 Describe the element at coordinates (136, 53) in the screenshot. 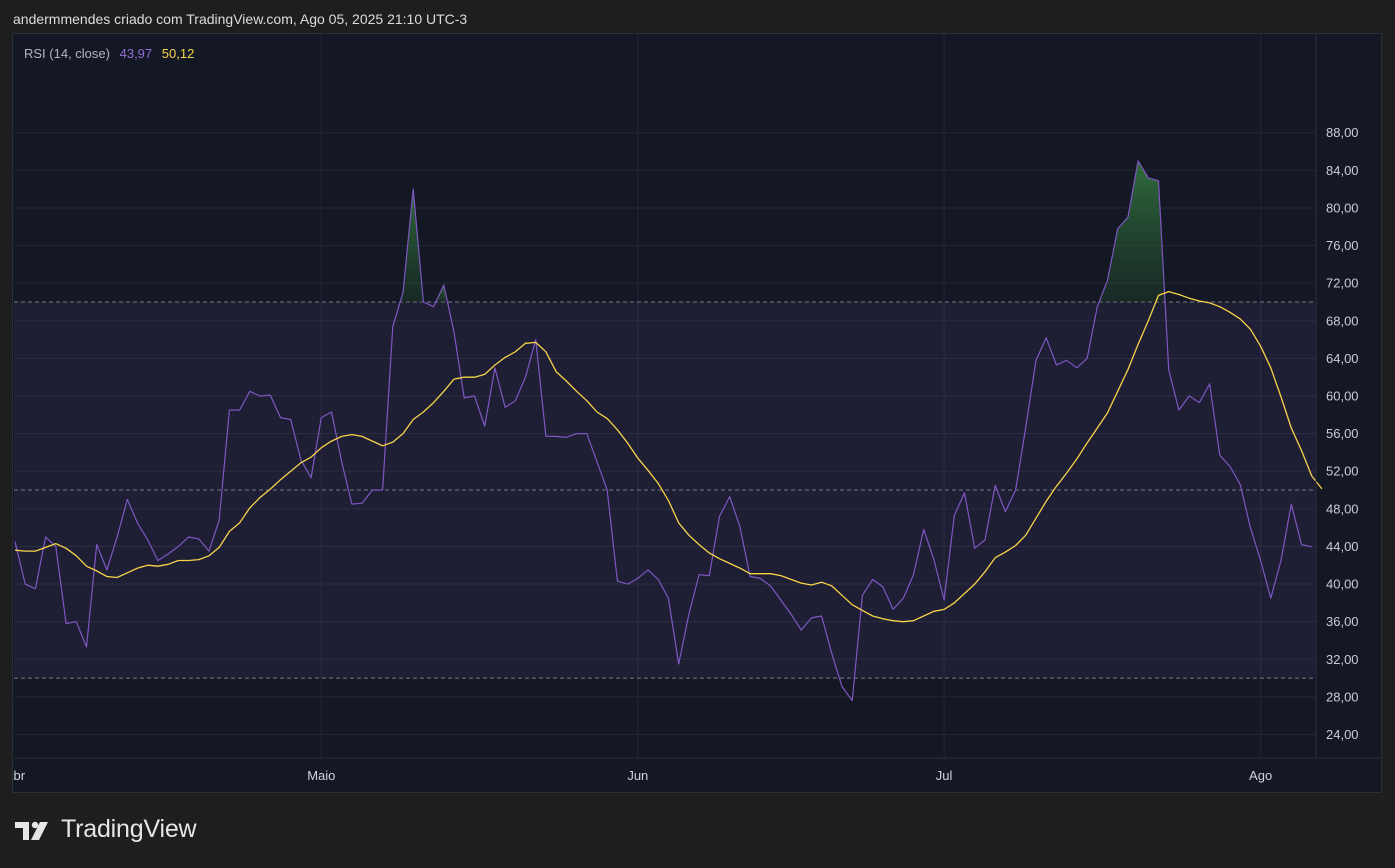

I see `rsi-value: 43,97` at that location.